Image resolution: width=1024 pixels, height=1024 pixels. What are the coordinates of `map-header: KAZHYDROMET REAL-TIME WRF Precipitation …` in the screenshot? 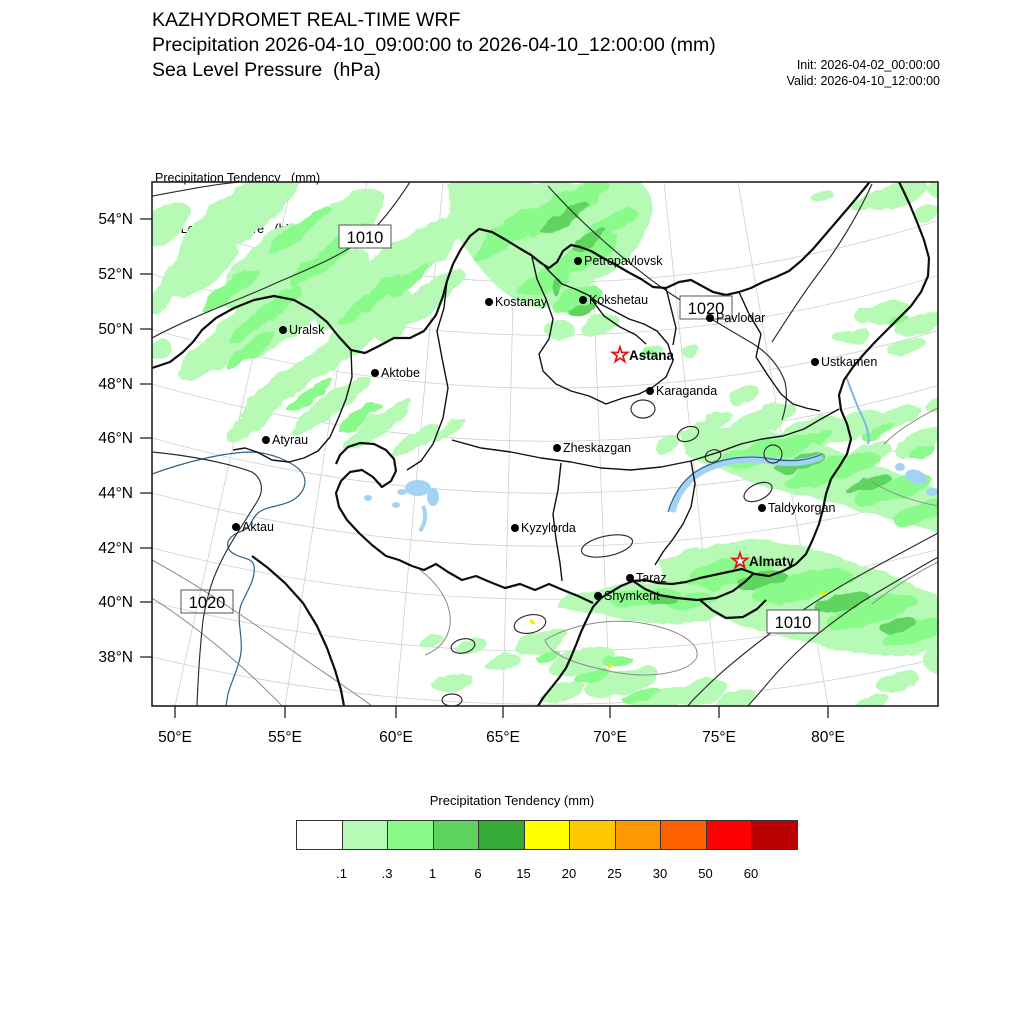 It's located at (434, 45).